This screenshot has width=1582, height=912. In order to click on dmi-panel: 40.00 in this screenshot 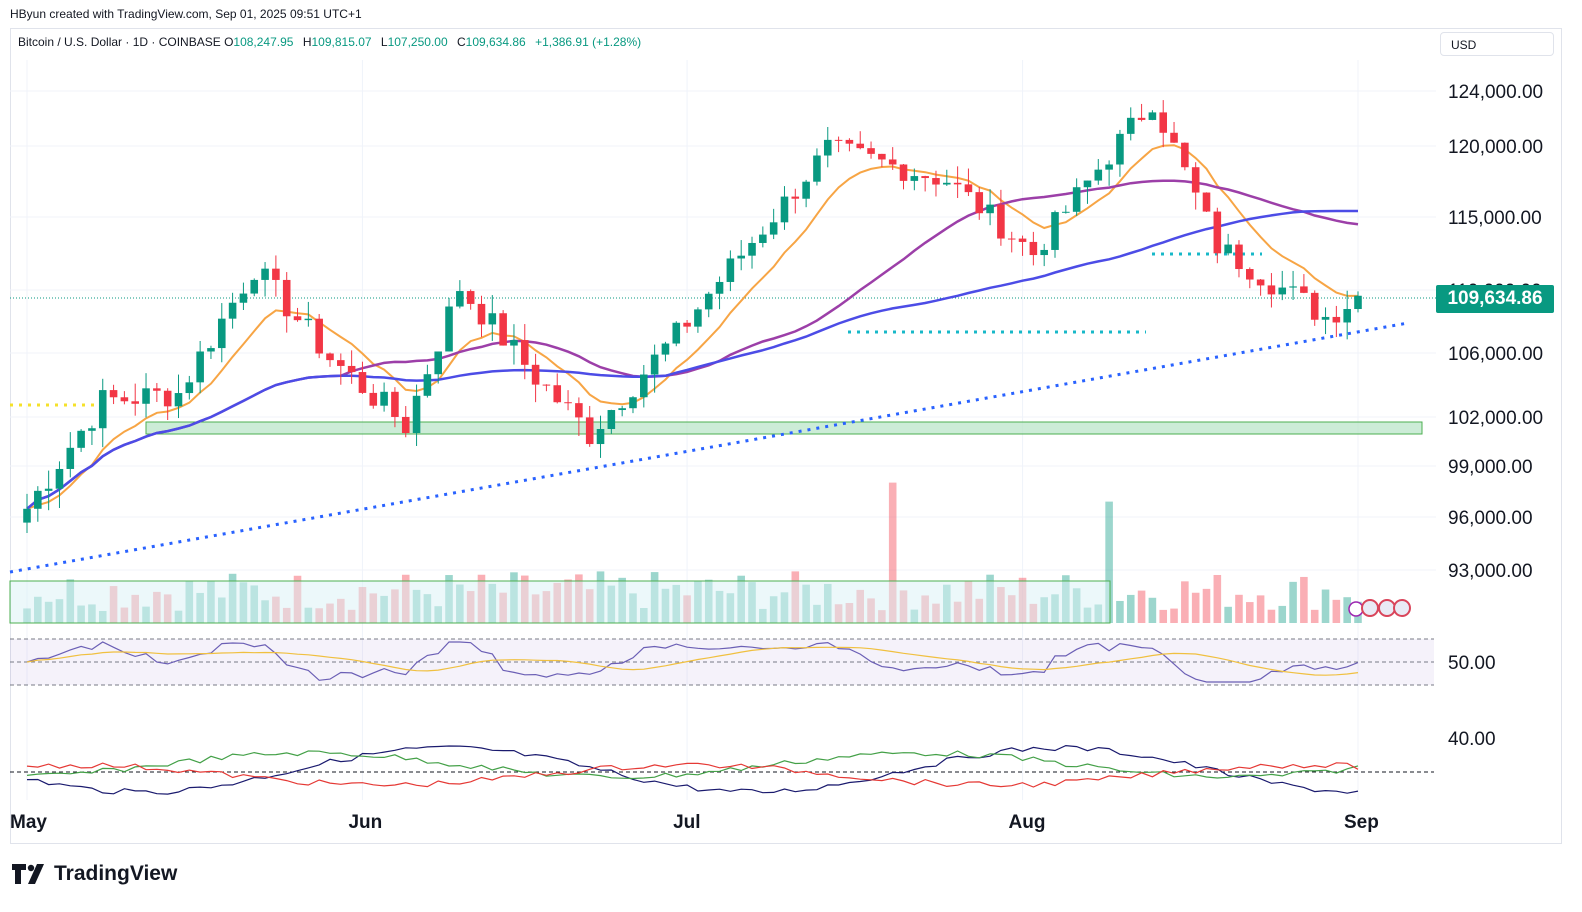, I will do `click(753, 762)`.